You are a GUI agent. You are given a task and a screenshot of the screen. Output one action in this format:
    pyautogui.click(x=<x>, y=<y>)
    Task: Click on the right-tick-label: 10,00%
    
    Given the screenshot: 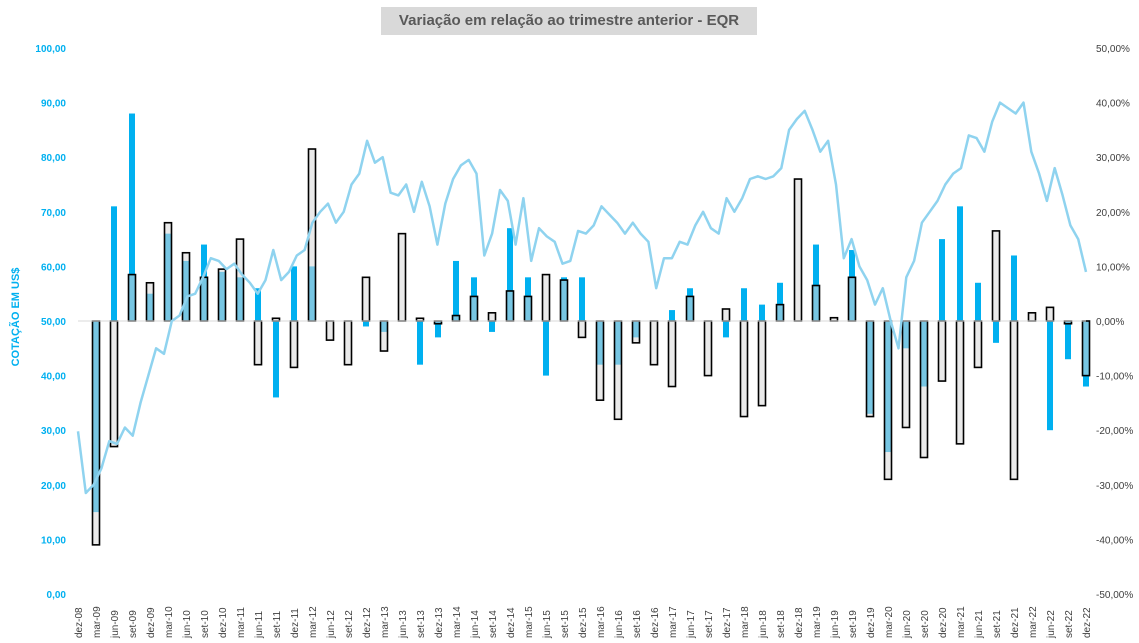 What is the action you would take?
    pyautogui.click(x=1113, y=267)
    